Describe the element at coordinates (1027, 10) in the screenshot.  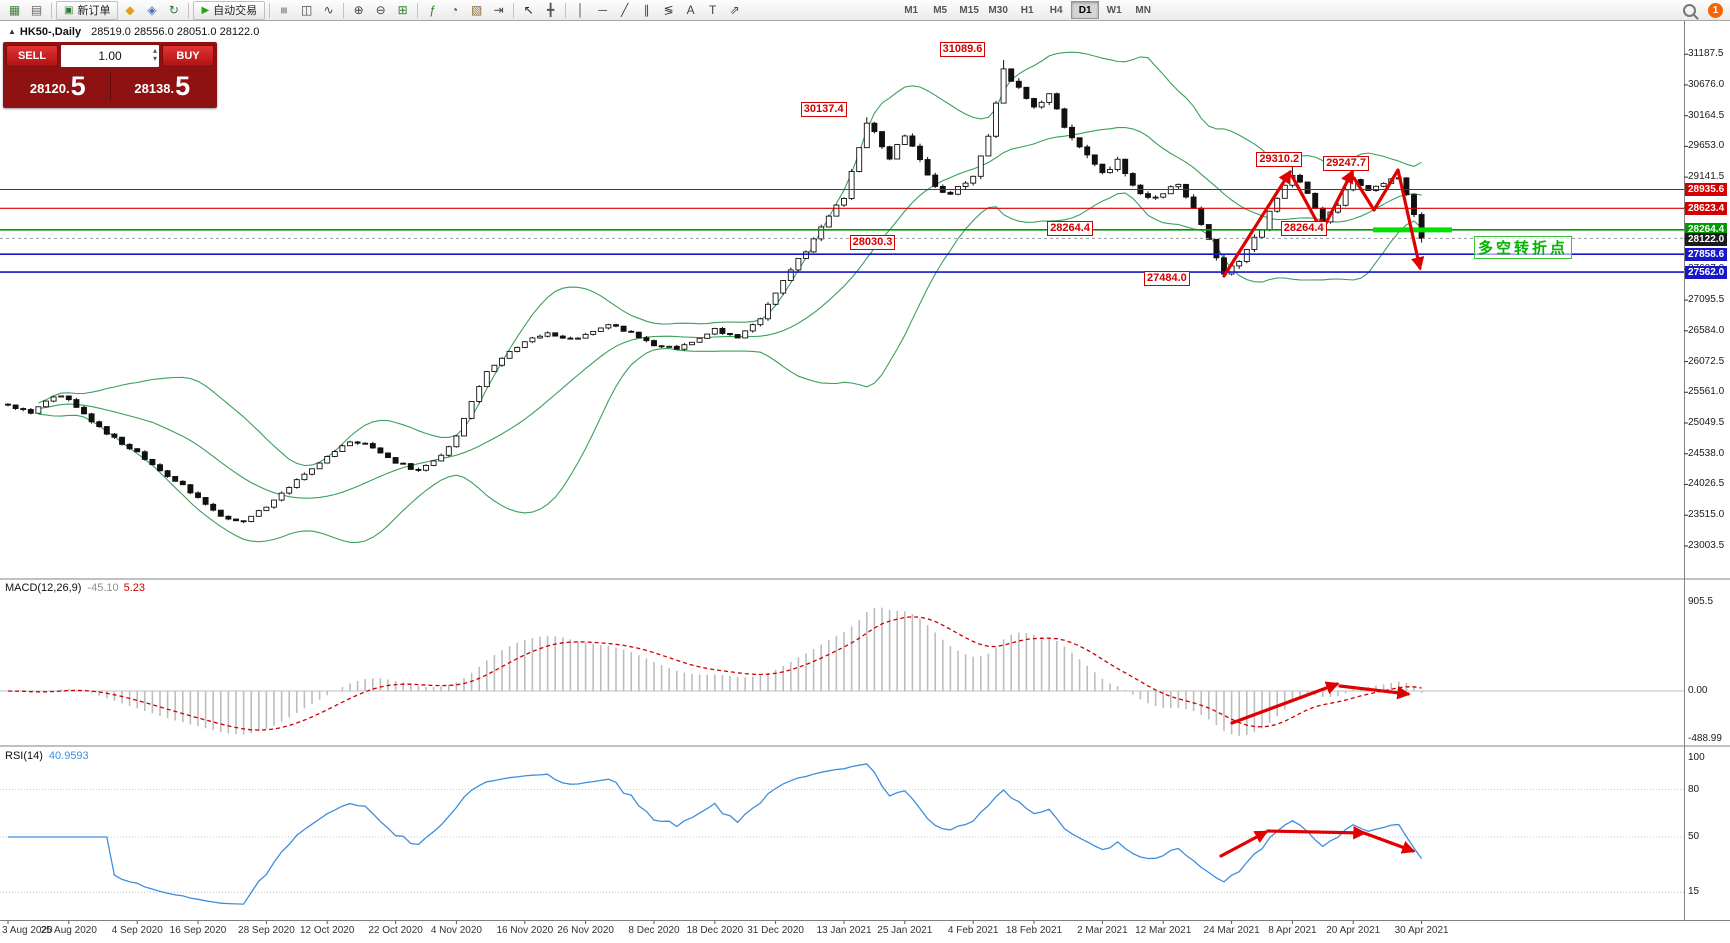
I see `timeframe-button-h1: H1` at that location.